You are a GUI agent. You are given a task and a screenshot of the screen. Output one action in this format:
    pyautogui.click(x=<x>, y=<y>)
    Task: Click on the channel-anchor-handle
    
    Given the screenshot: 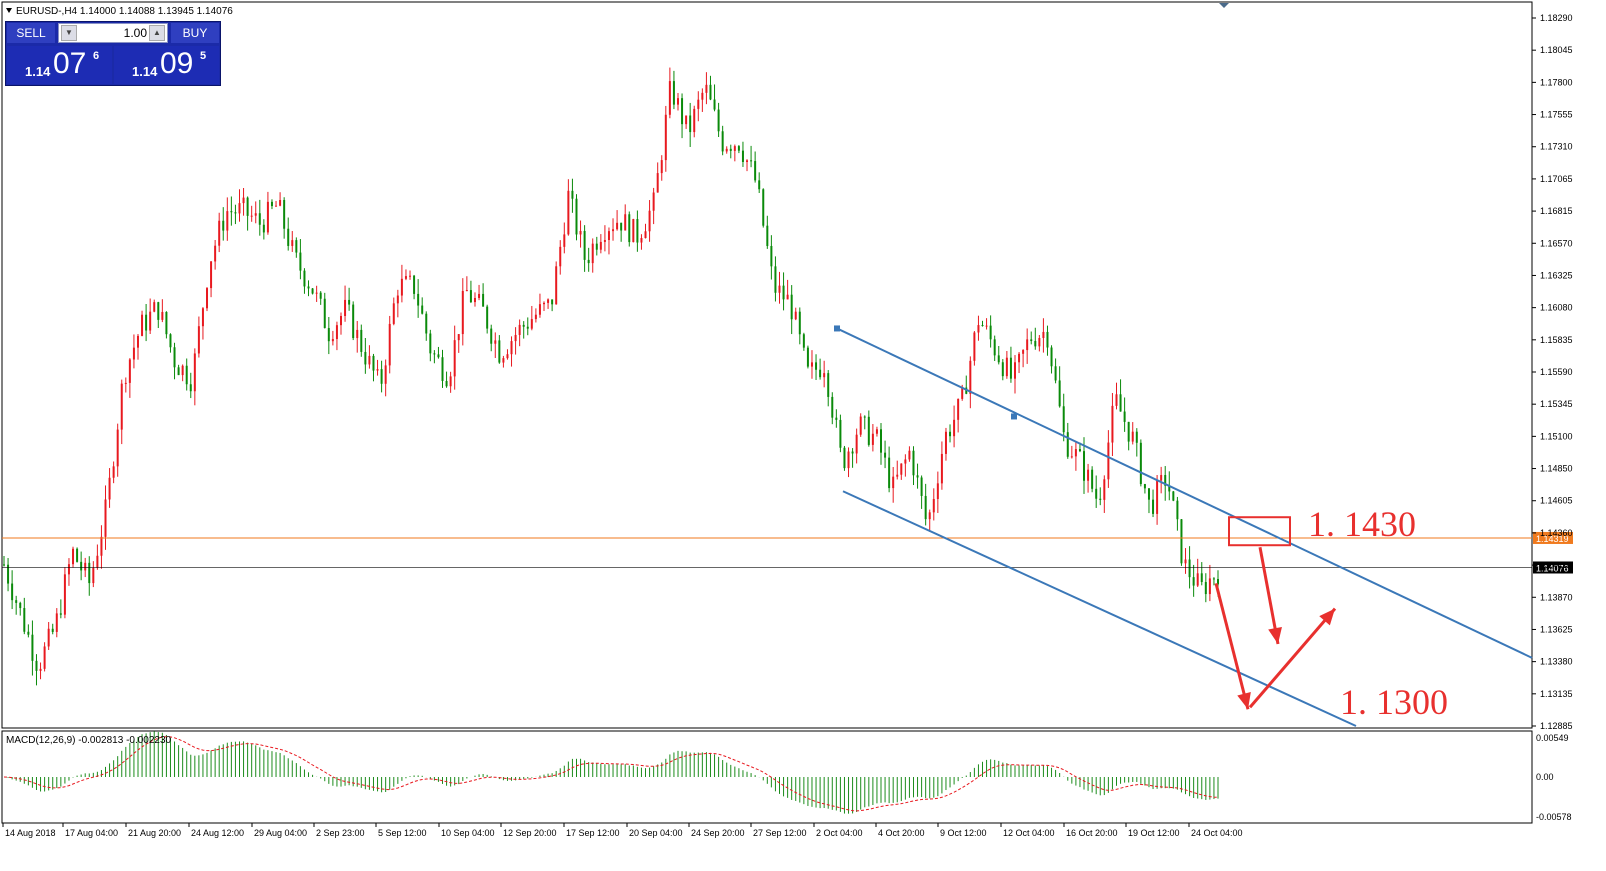 What is the action you would take?
    pyautogui.click(x=837, y=328)
    